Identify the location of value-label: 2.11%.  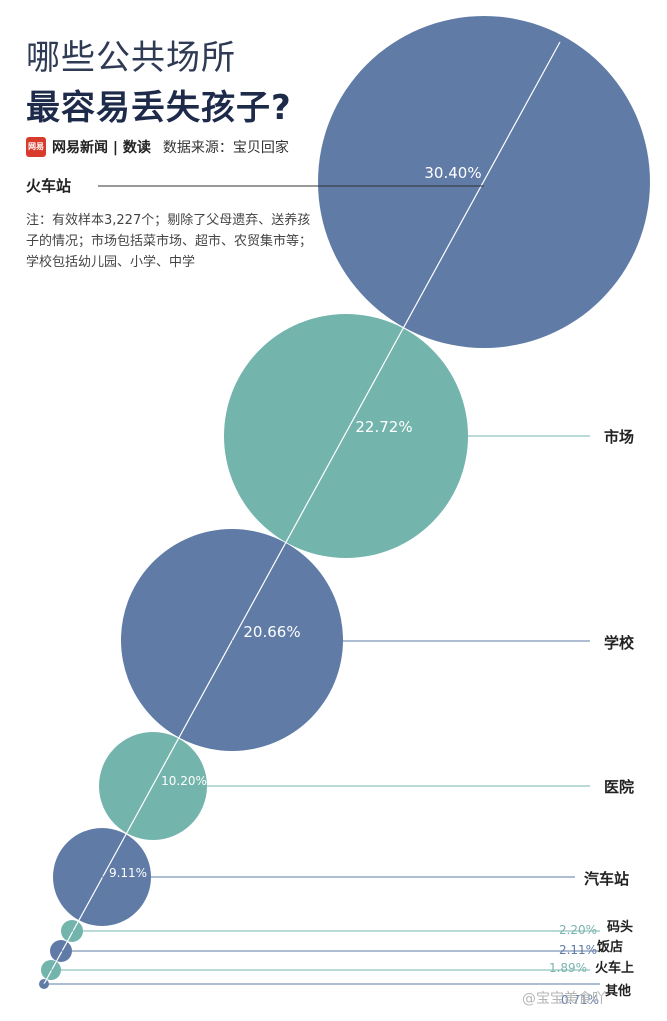
(578, 950).